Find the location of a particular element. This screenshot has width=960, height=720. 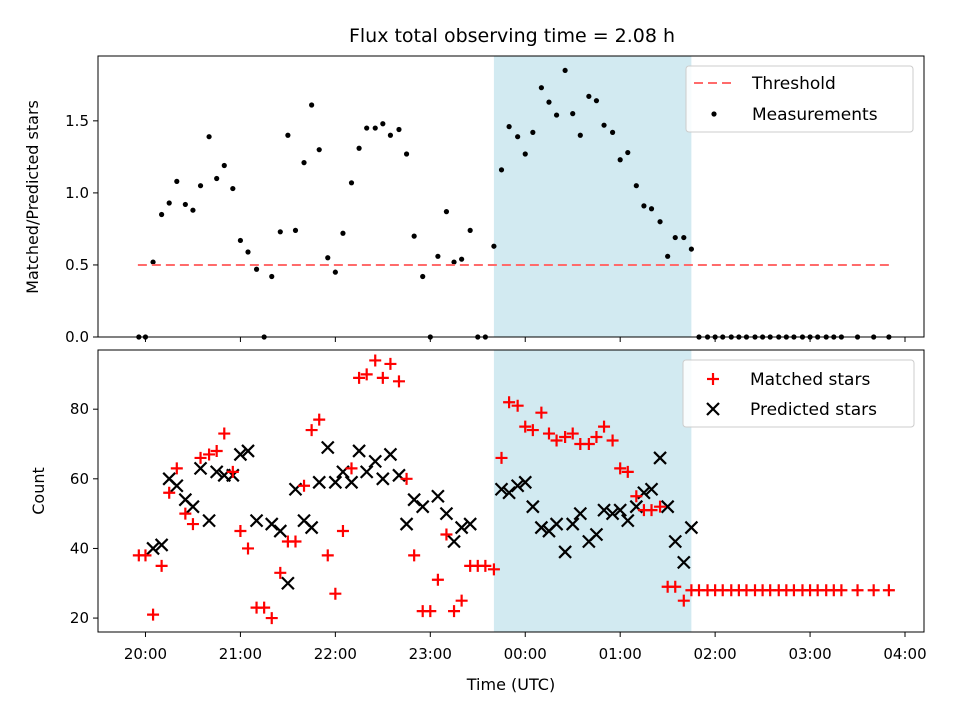

y-tick-label: 1.5 is located at coordinates (77, 121).